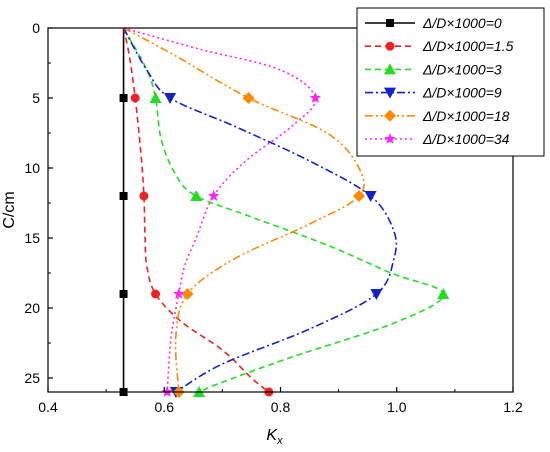  I want to click on y-tick-label-2: 5, so click(36, 98).